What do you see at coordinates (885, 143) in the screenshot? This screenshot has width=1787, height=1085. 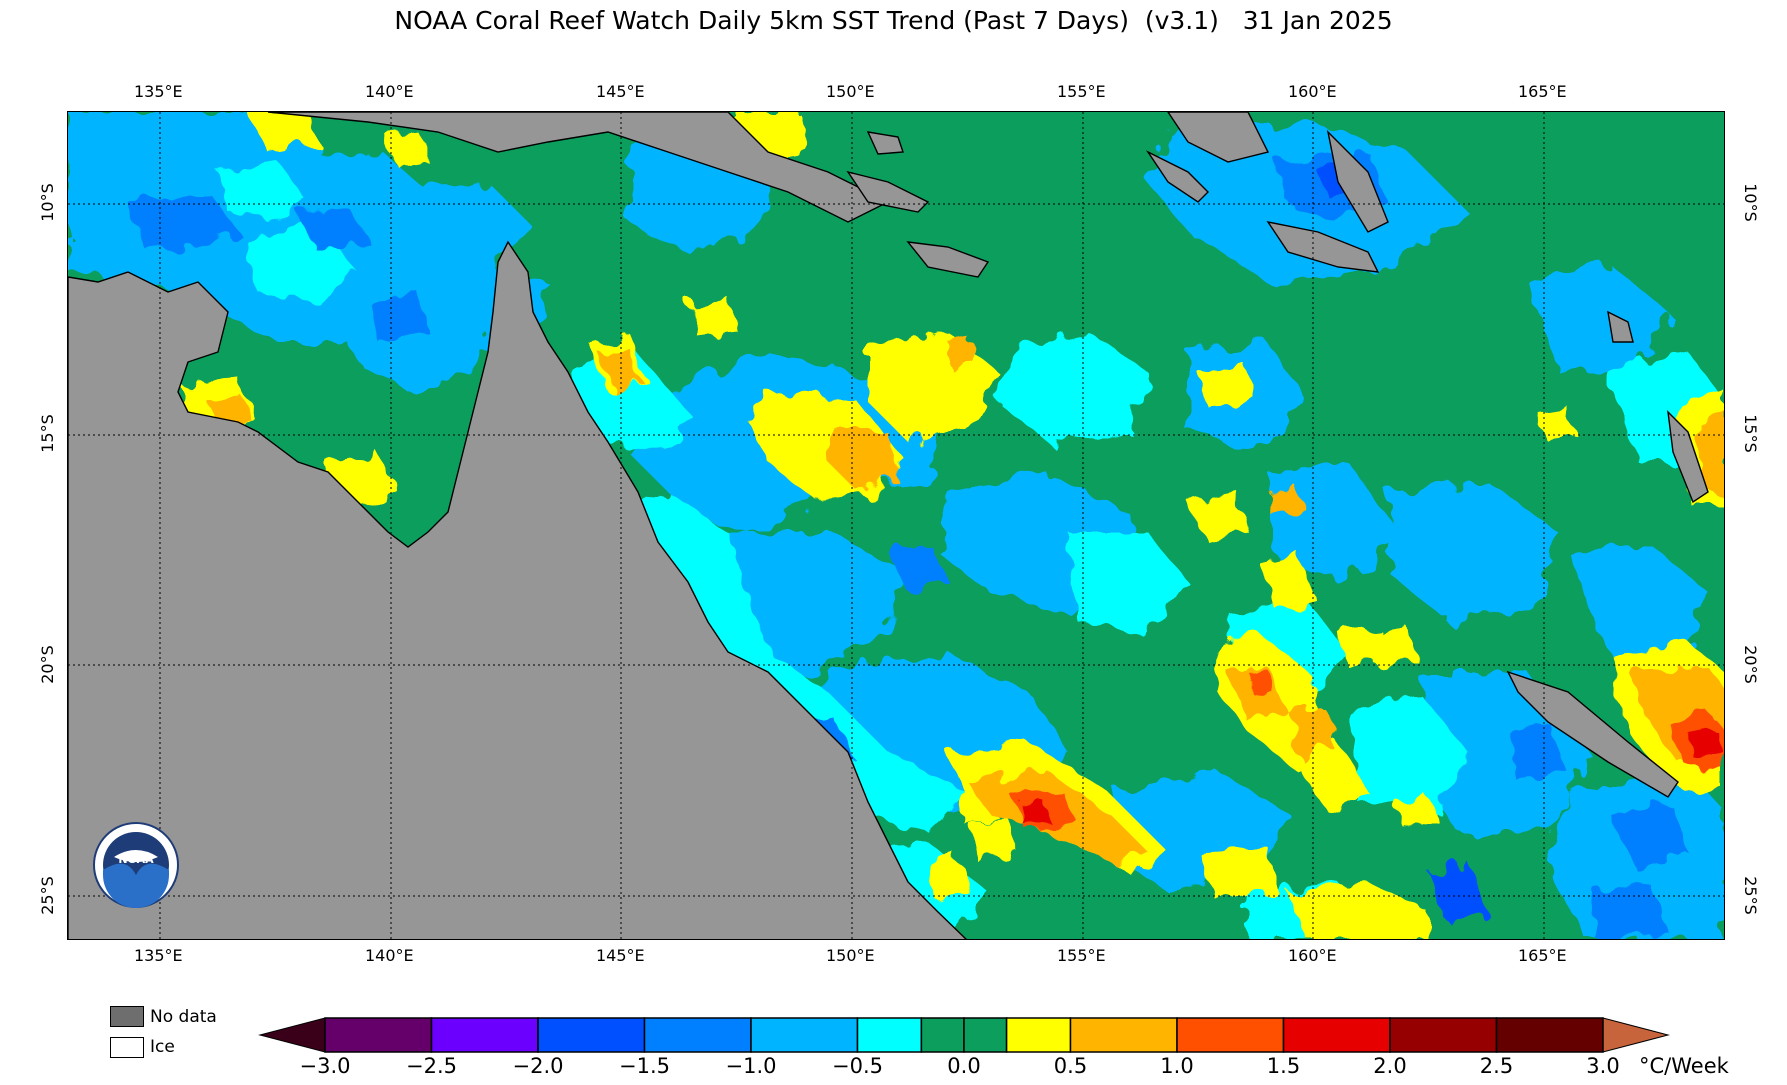 I see `tasmania-cape-york-islet` at bounding box center [885, 143].